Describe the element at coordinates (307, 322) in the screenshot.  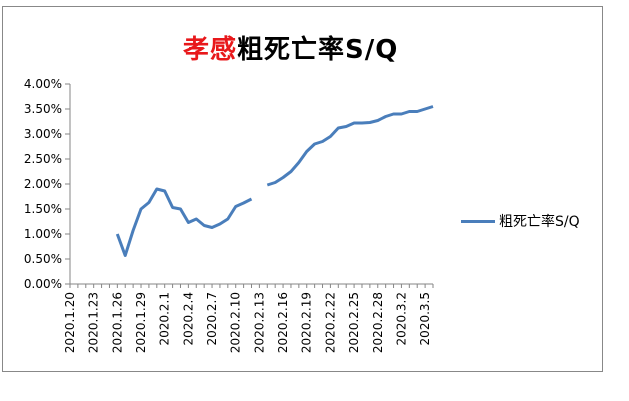
I see `x-tick-label: 2020.2.19` at that location.